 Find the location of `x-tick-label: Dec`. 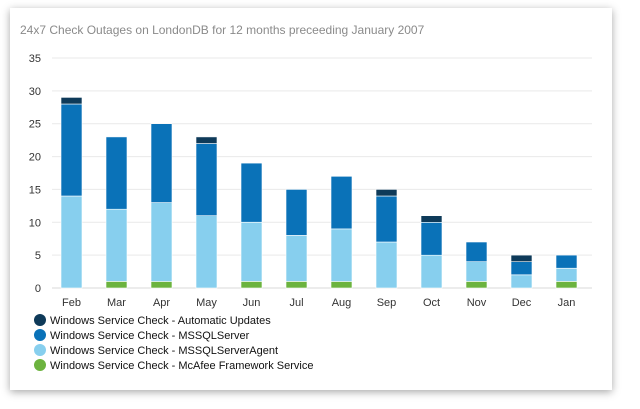

x-tick-label: Dec is located at coordinates (522, 303).